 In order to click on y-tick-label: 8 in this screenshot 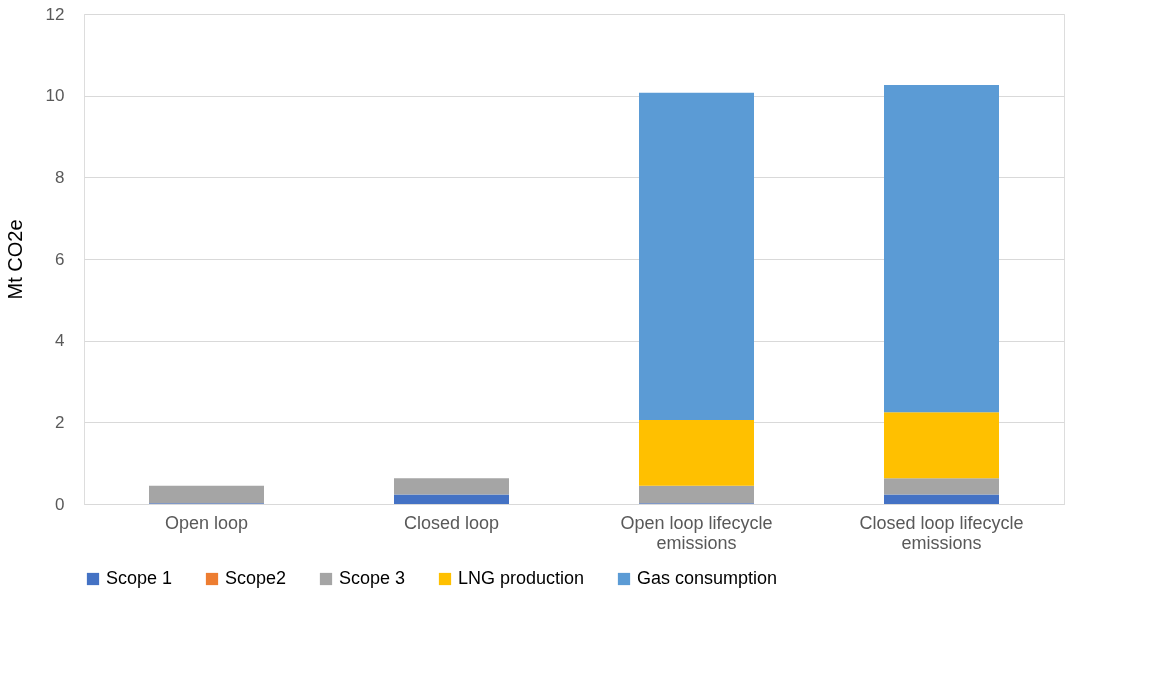, I will do `click(60, 177)`.